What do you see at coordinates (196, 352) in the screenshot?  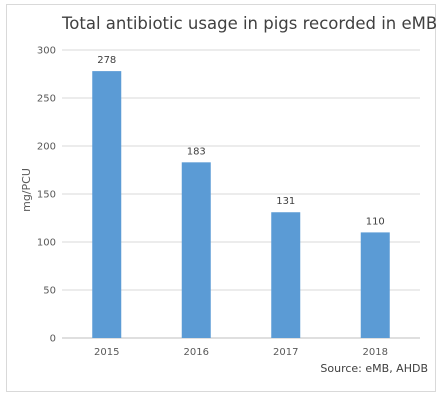 I see `x-tick-label-2016: 2016` at bounding box center [196, 352].